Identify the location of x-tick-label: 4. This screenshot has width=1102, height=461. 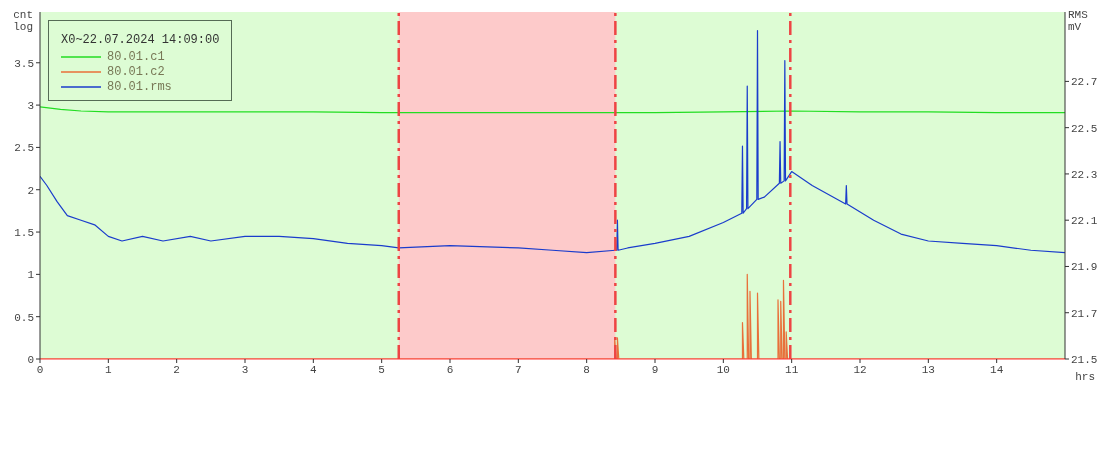
(314, 369).